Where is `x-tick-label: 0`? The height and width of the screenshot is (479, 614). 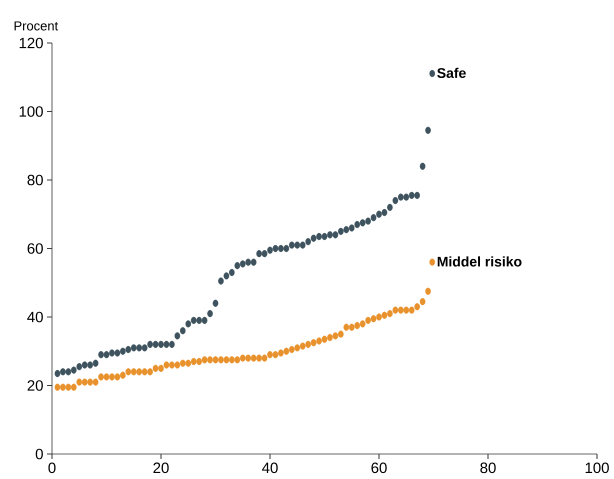
x-tick-label: 0 is located at coordinates (52, 468).